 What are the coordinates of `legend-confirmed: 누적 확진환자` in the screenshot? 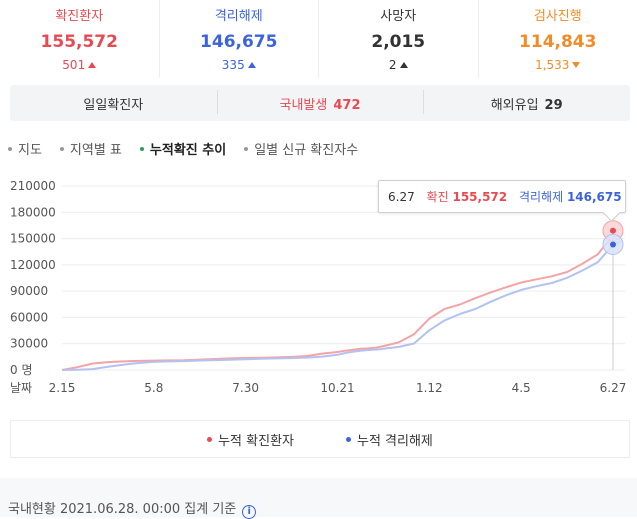 It's located at (250, 439).